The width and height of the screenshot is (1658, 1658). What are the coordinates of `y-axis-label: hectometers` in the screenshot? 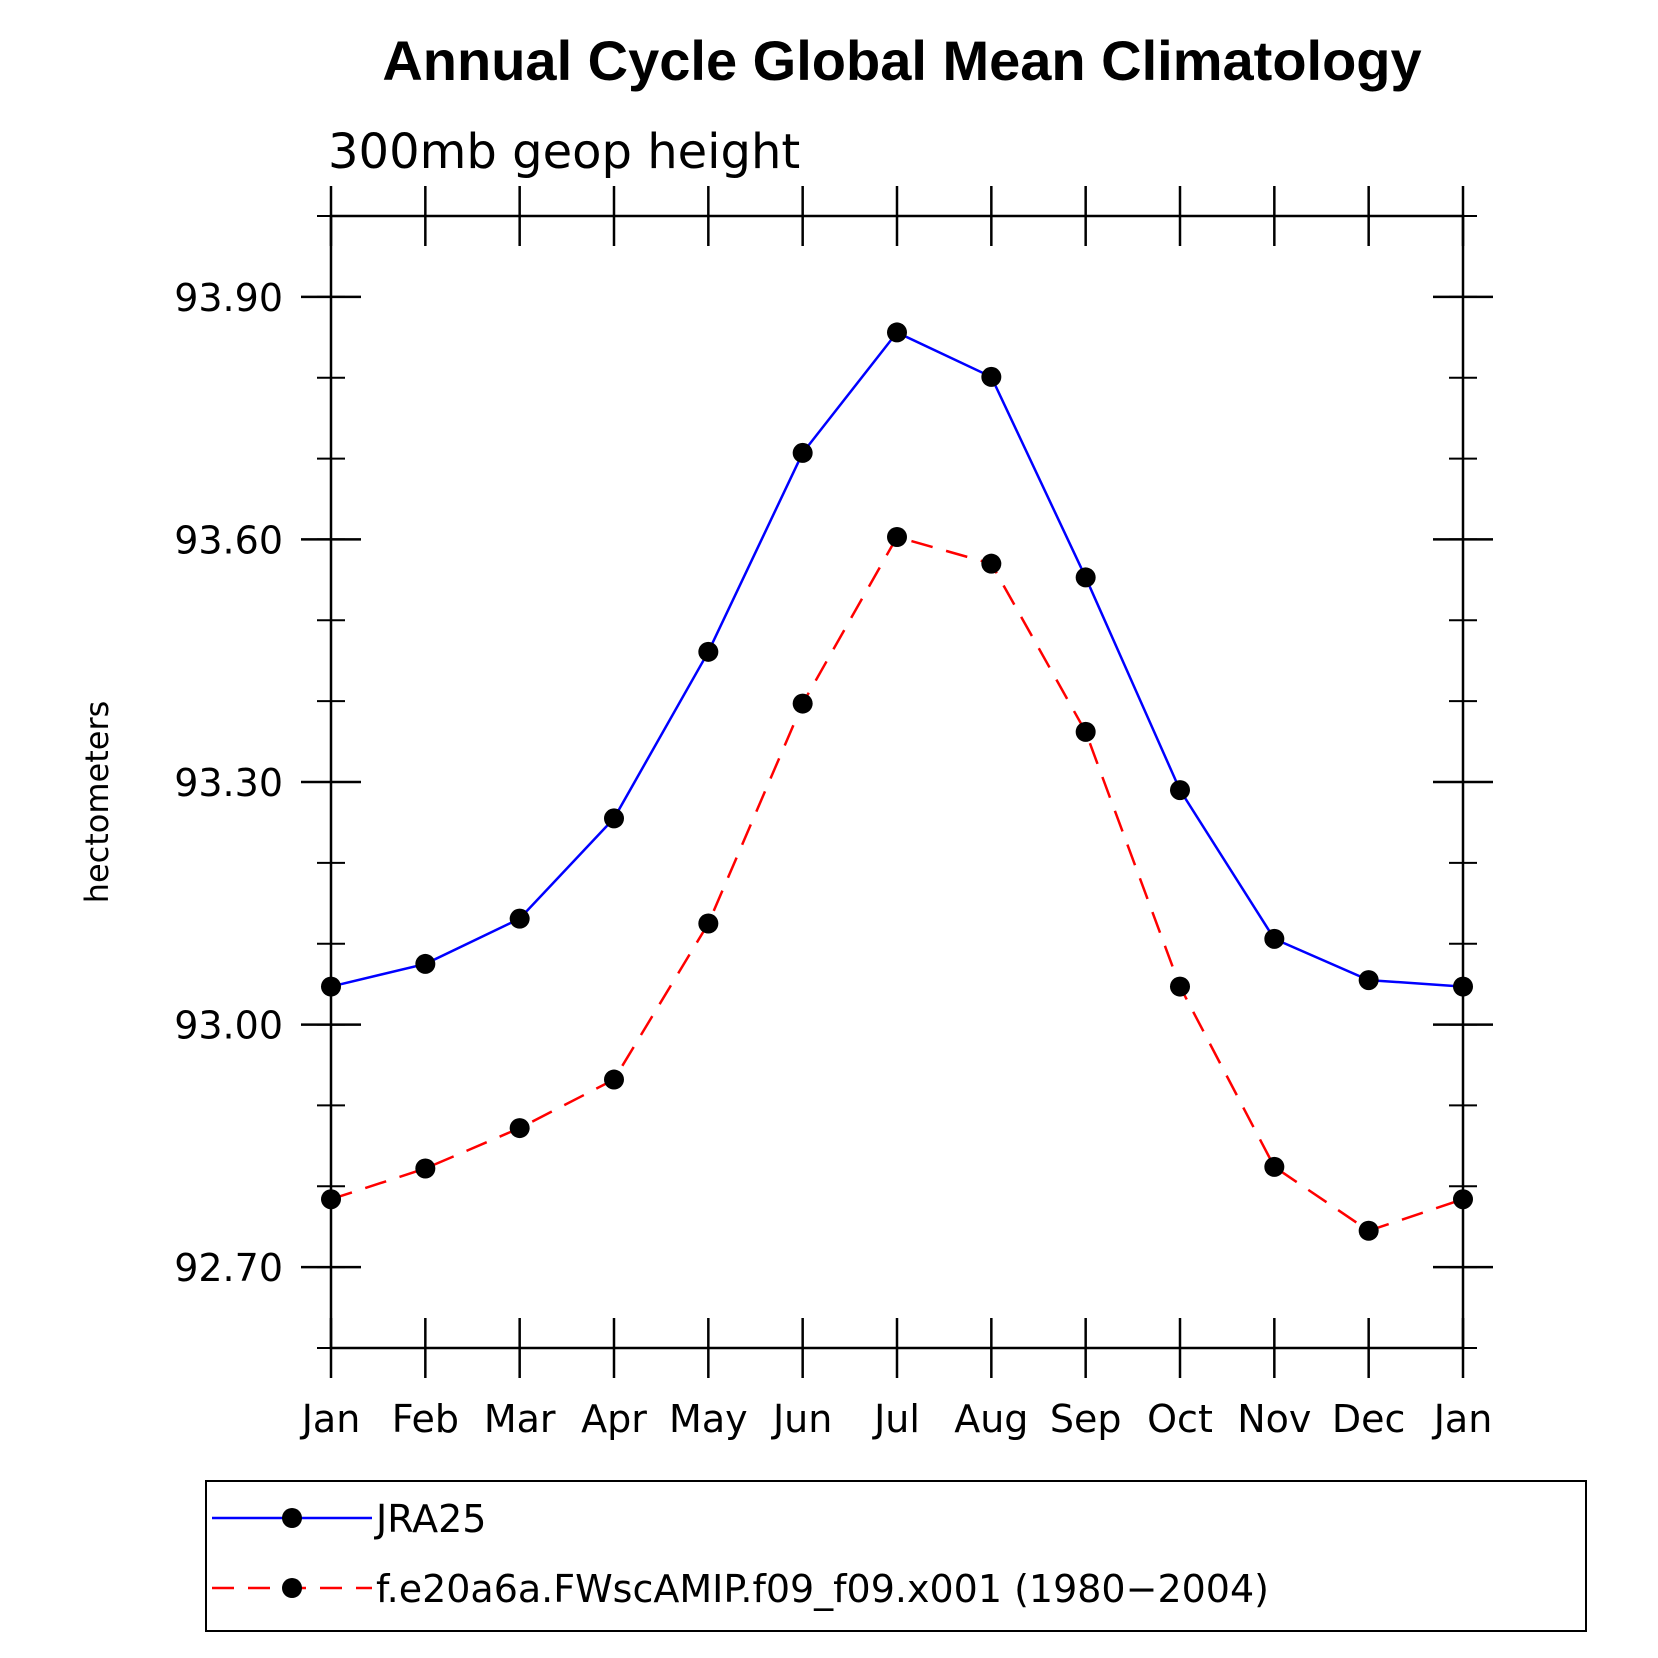 It's located at (97, 802).